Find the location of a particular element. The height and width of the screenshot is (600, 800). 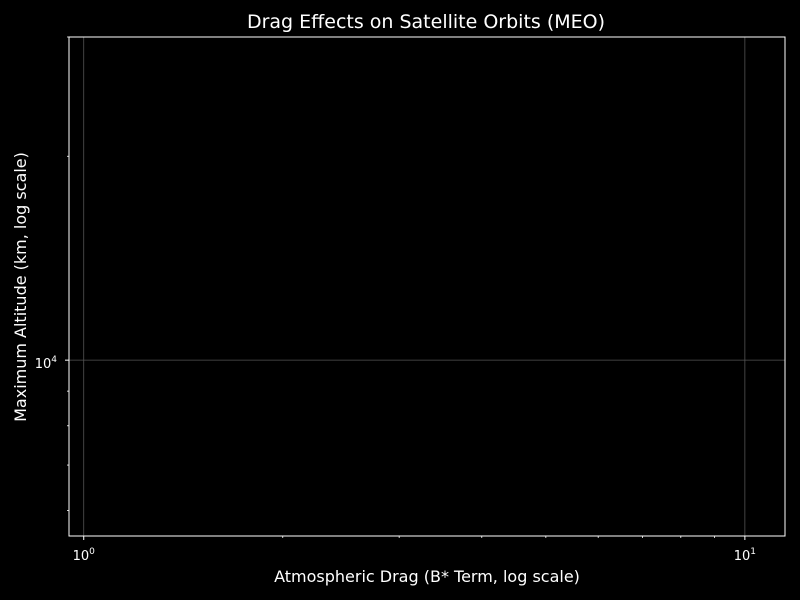

y-axis-label: Maximum Altitude (km, log scale) is located at coordinates (20, 287).